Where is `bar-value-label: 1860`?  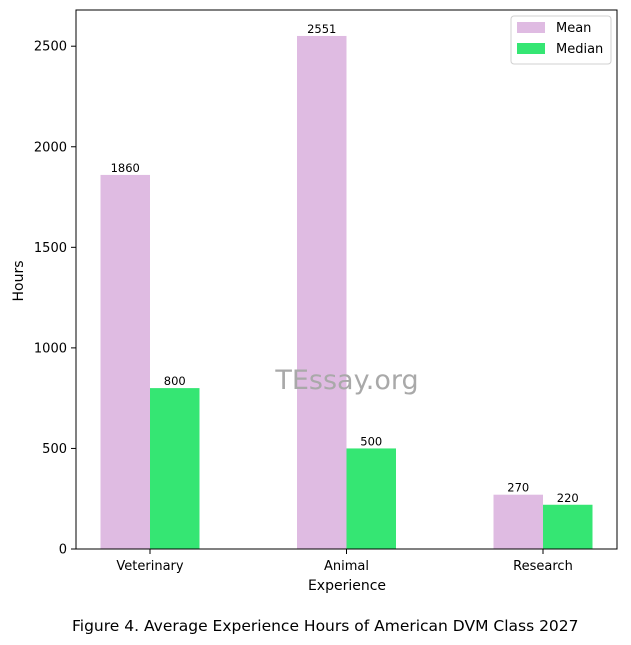 bar-value-label: 1860 is located at coordinates (125, 168).